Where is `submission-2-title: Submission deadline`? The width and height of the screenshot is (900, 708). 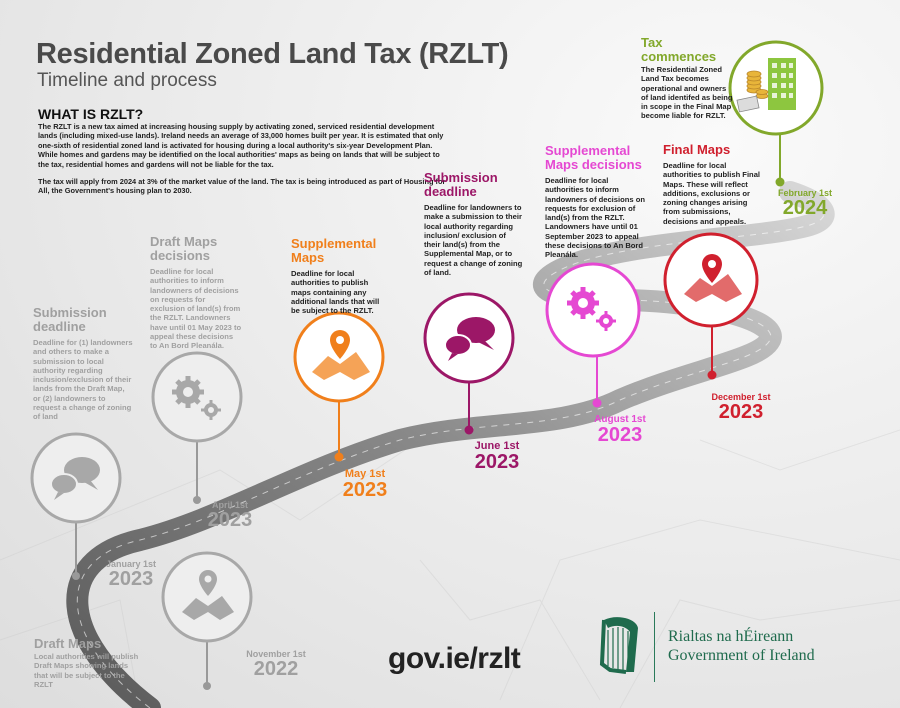
submission-2-title: Submission deadline is located at coordinates (461, 184).